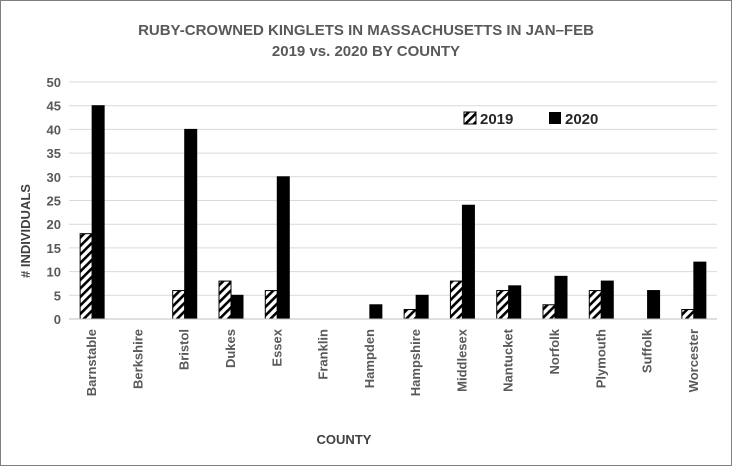  What do you see at coordinates (86, 276) in the screenshot?
I see `bar-2019-barnstable` at bounding box center [86, 276].